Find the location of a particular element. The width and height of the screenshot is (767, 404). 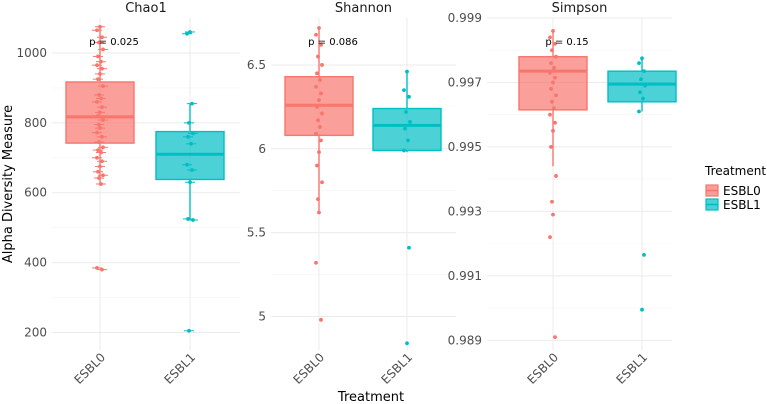

y-tick-label: 200 is located at coordinates (35, 333).